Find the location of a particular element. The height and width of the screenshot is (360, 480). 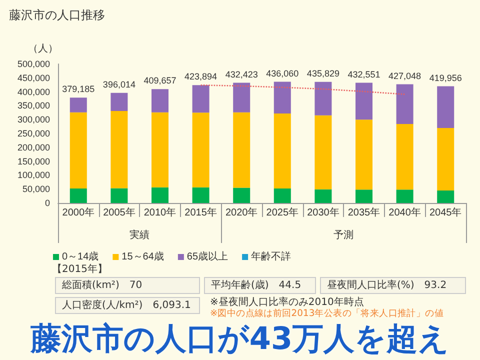

y-tick-label: 200,000 is located at coordinates (33, 147).